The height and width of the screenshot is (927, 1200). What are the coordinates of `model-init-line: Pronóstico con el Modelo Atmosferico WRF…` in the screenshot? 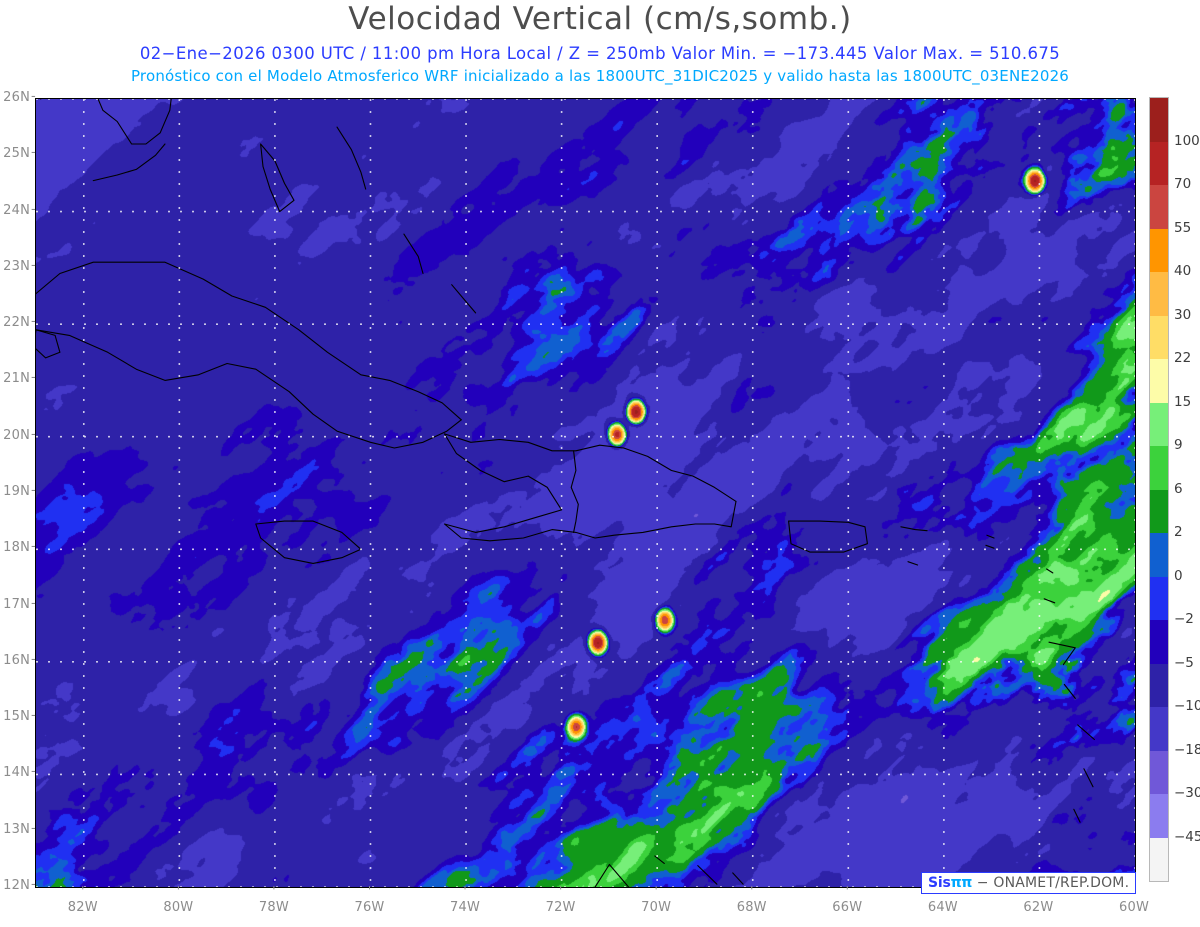 It's located at (600, 76).